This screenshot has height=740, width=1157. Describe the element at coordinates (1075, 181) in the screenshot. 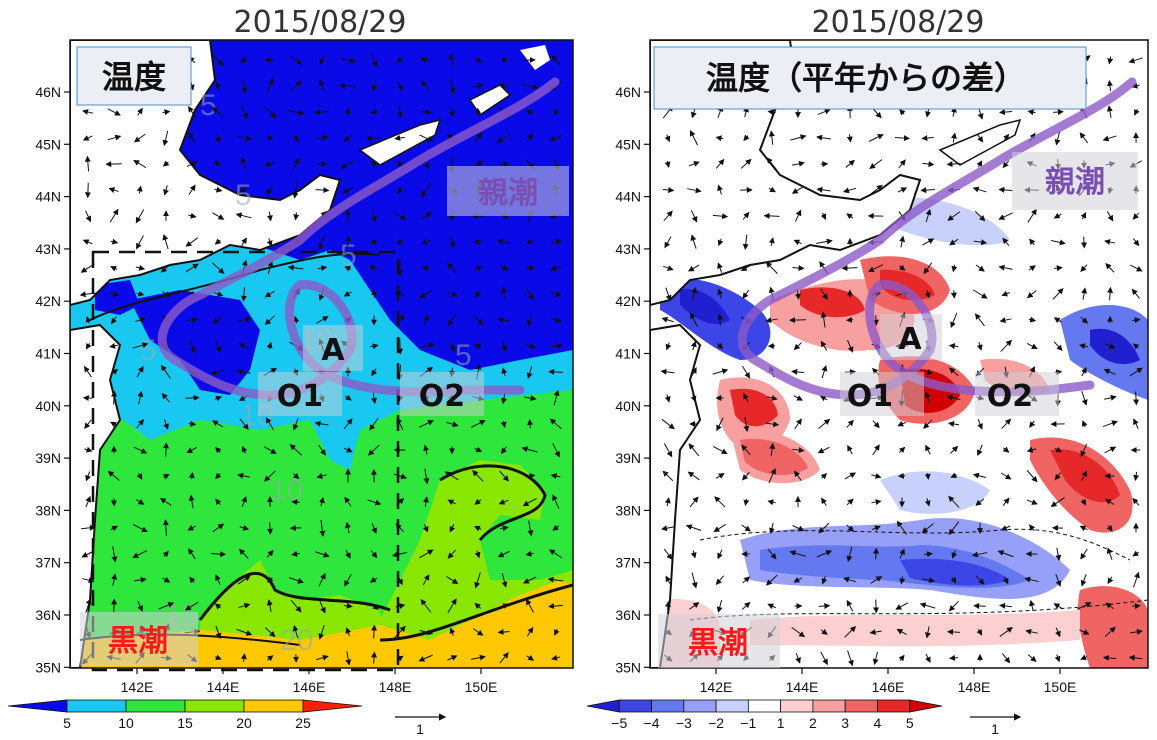

I see `oyashio-label-bg` at that location.